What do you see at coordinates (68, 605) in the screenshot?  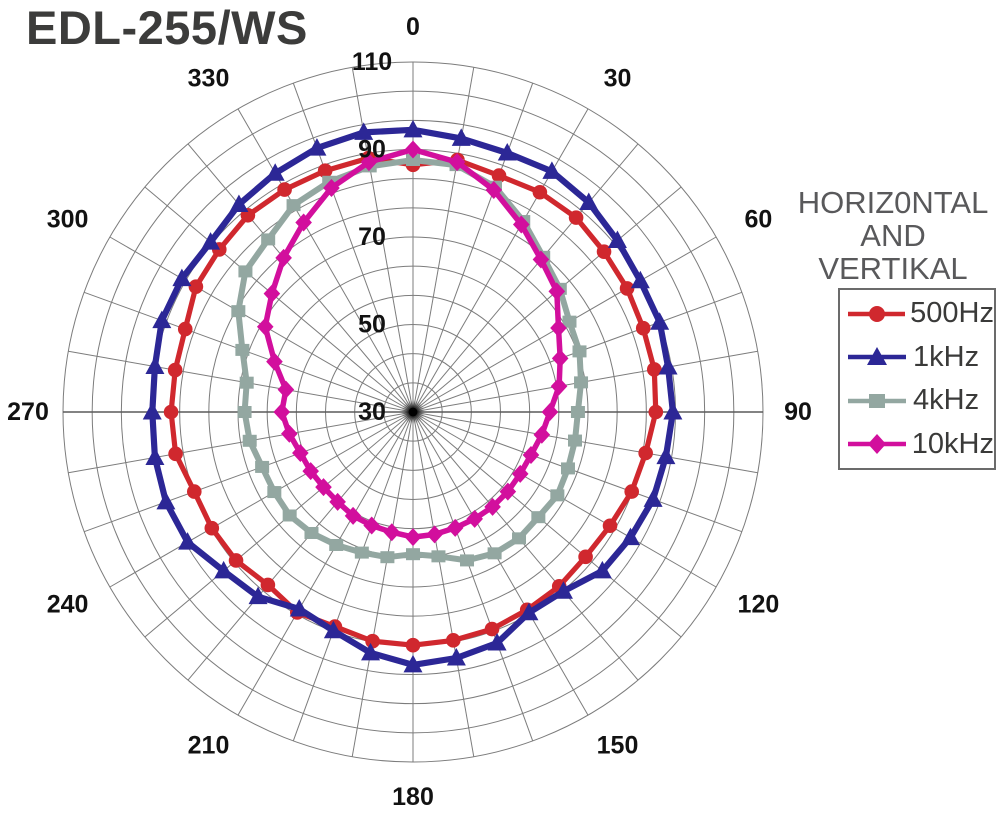 I see `angle-tick-240: 240` at bounding box center [68, 605].